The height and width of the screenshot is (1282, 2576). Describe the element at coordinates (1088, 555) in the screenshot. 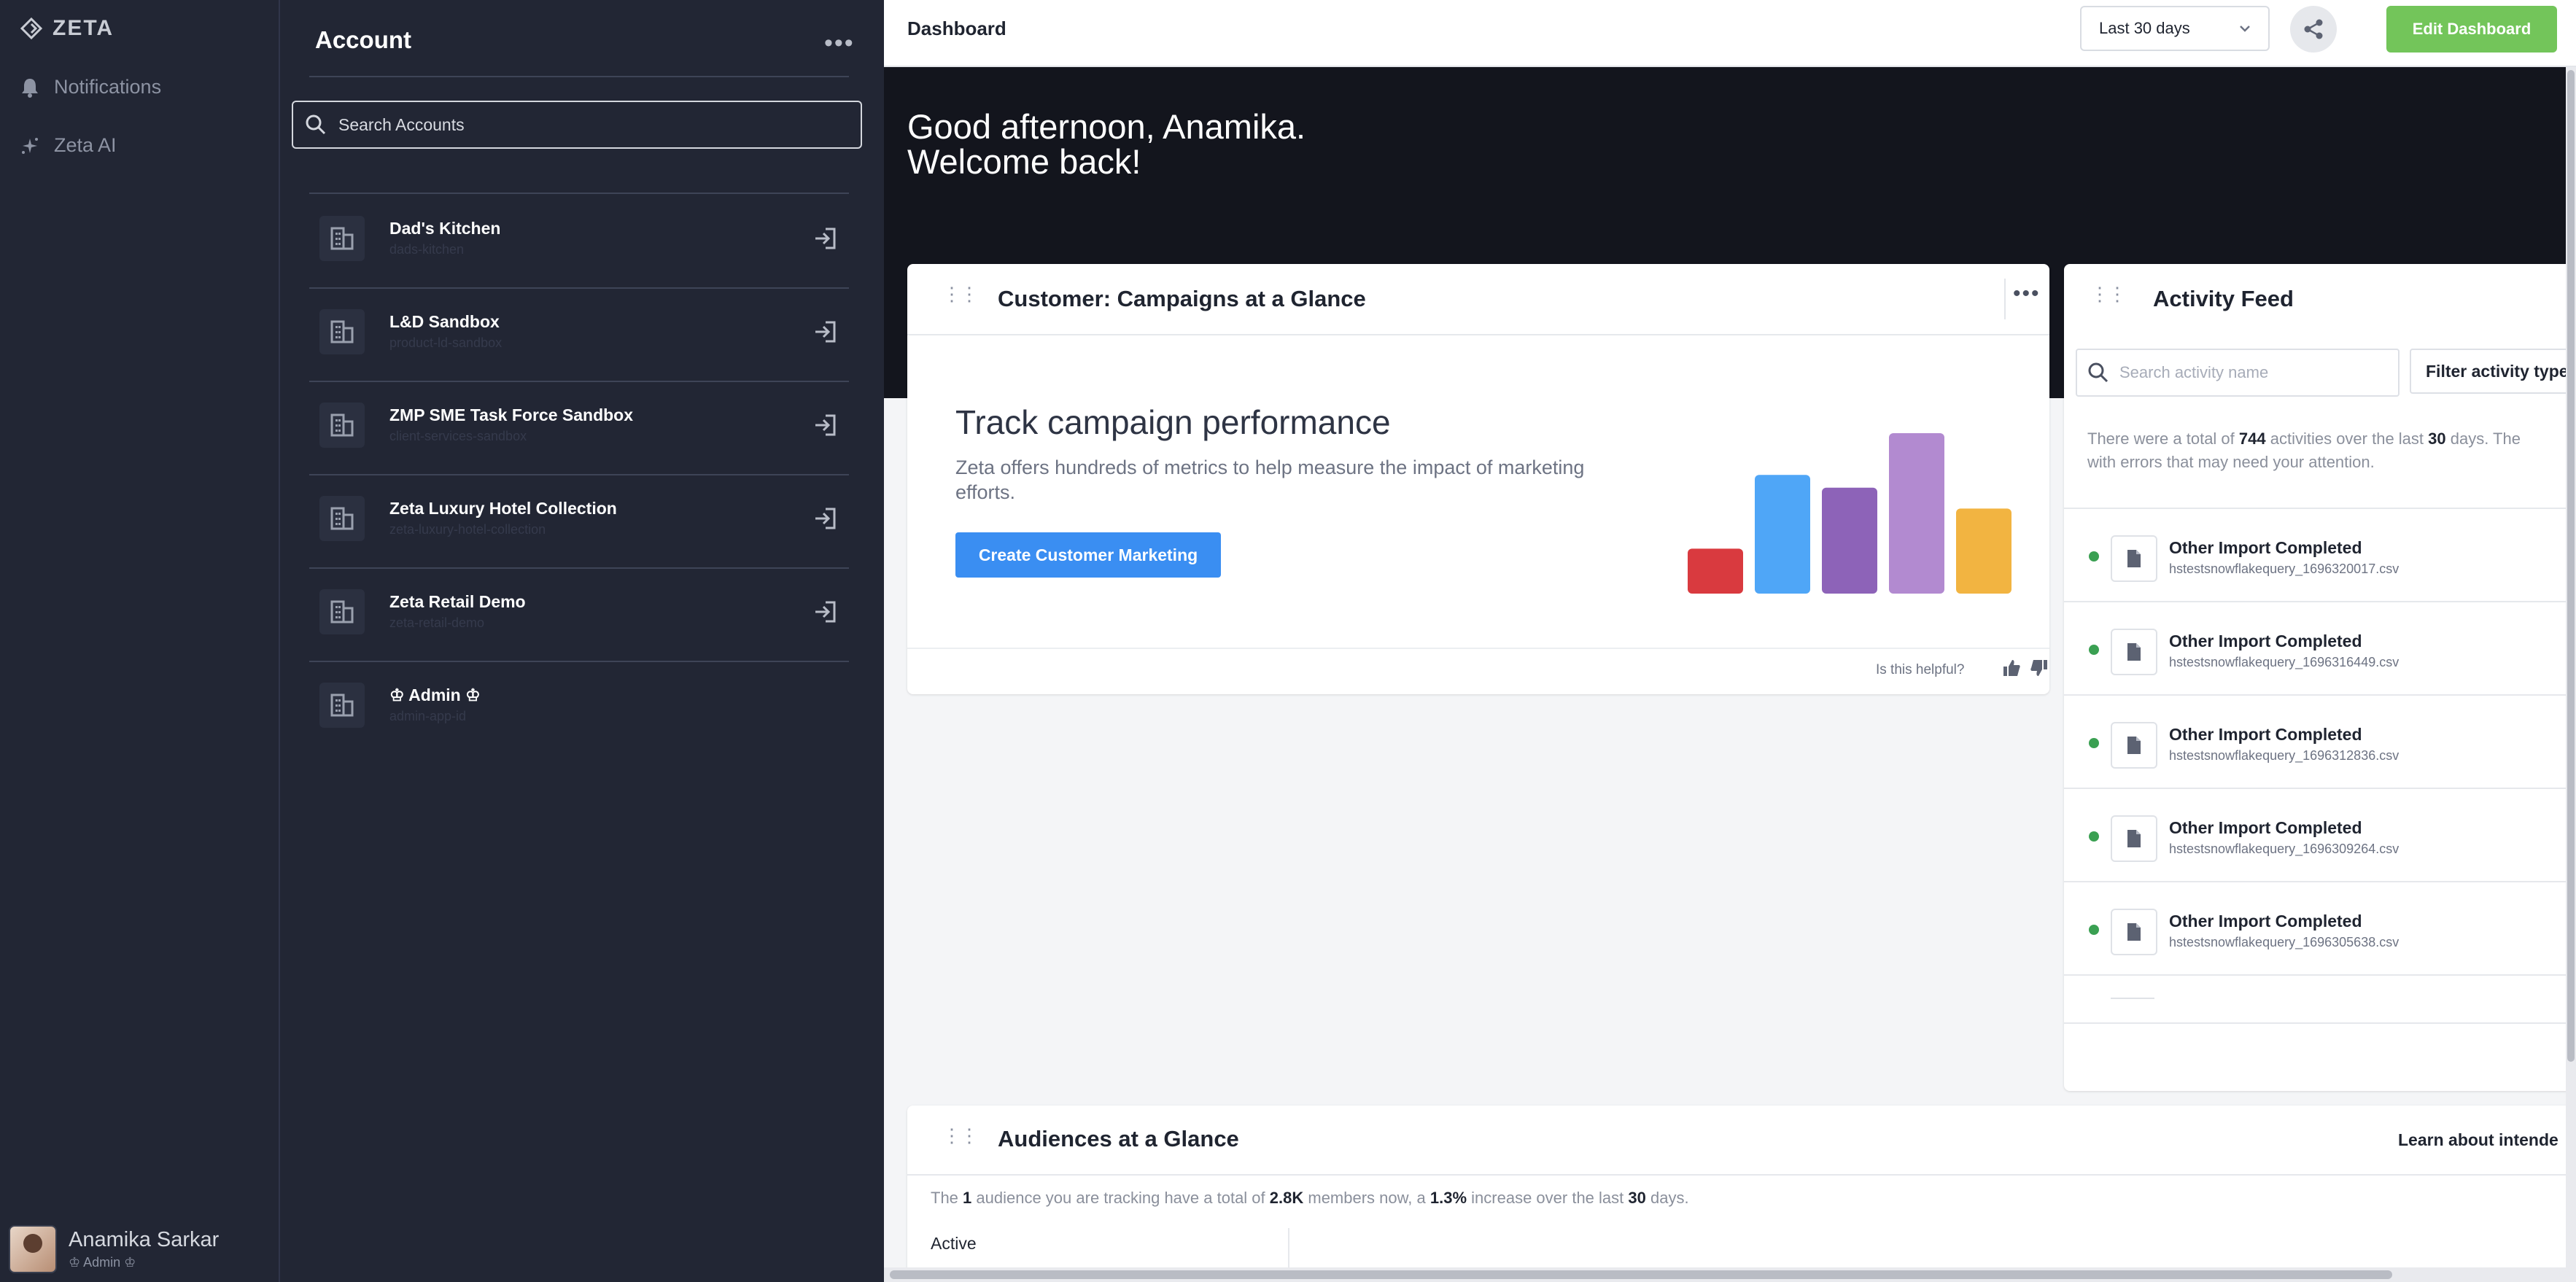

I see `create-customer-marketing-button: Create Customer Marketing` at that location.